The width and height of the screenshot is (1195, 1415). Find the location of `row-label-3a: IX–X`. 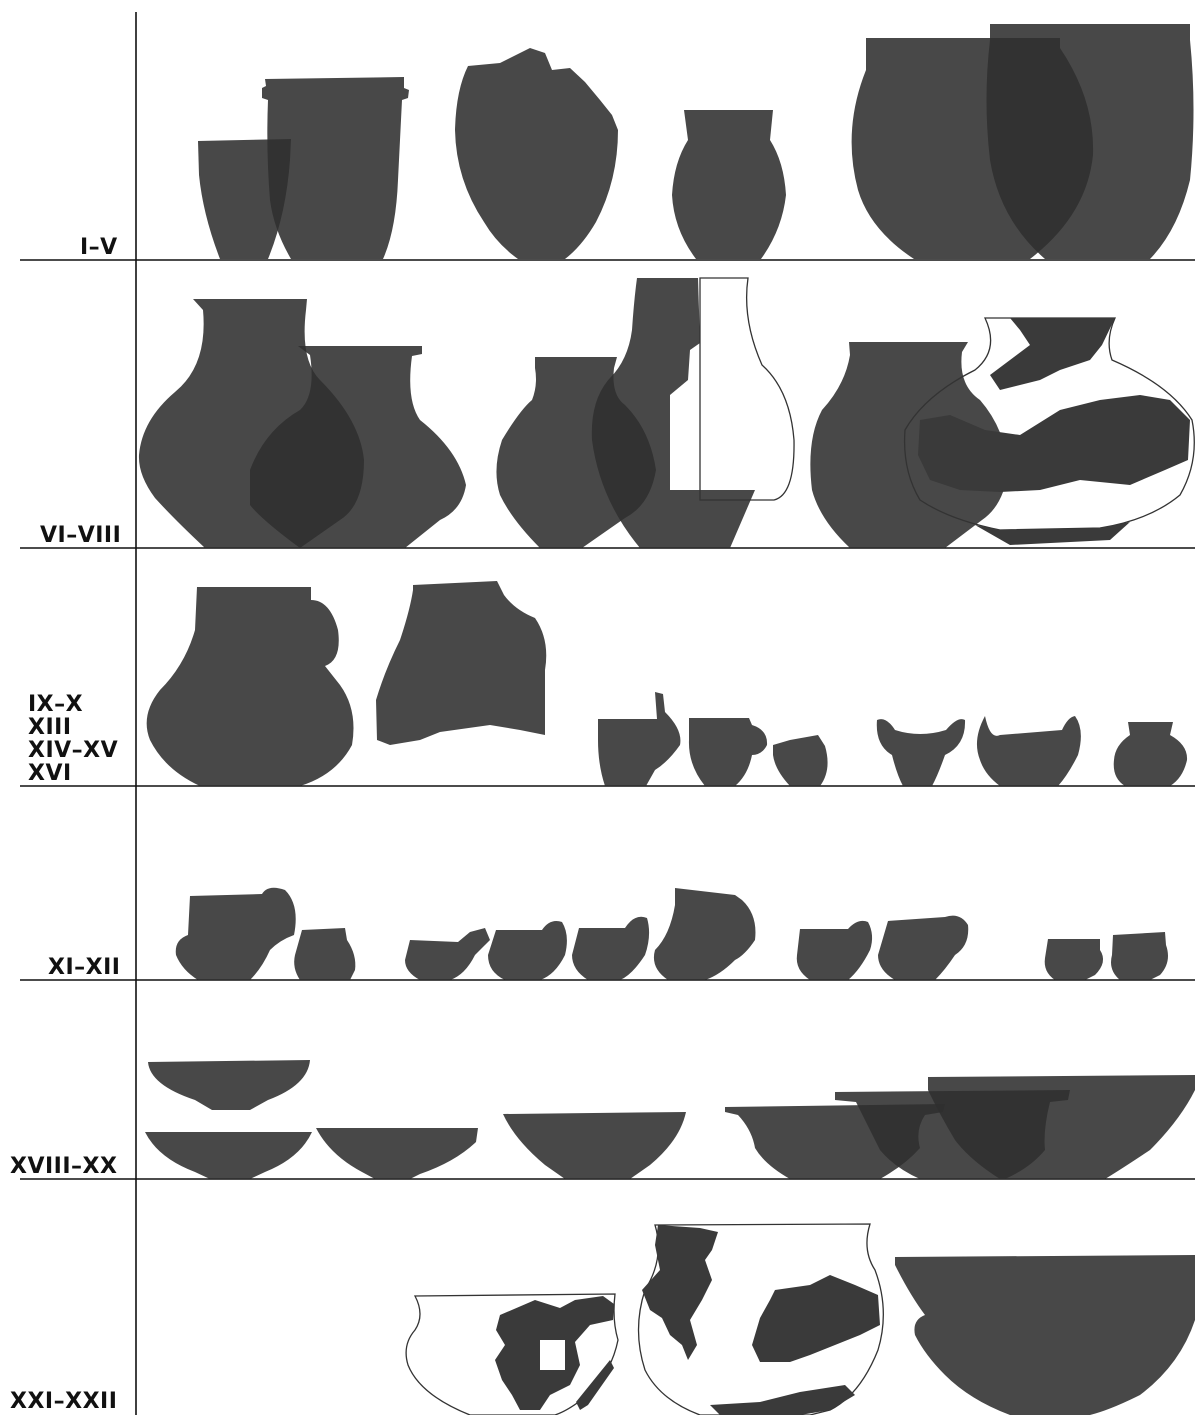

row-label-3a: IX–X is located at coordinates (55, 704).